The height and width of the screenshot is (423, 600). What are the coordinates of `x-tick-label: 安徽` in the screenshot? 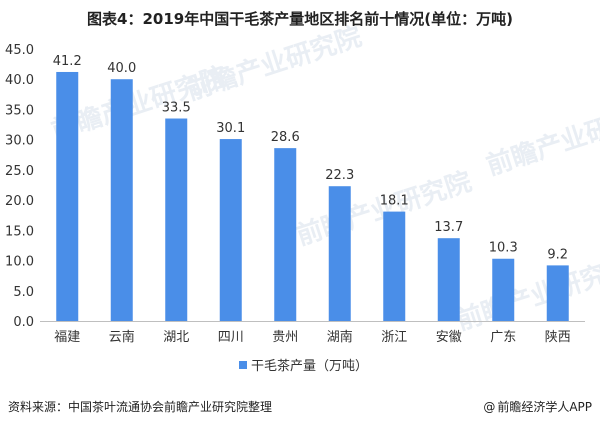 It's located at (449, 337).